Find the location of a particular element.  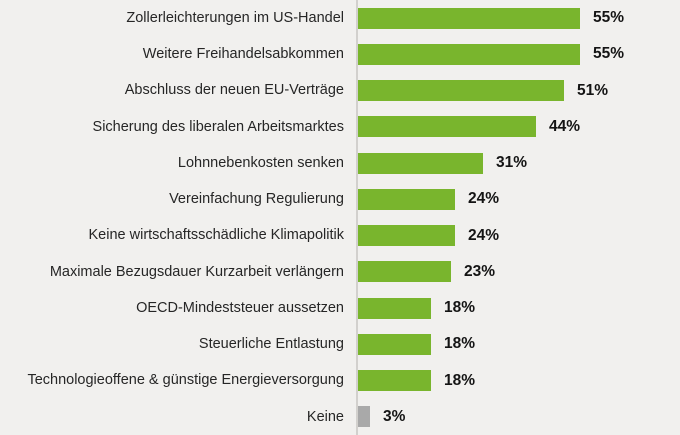

value-label: 51% is located at coordinates (593, 90).